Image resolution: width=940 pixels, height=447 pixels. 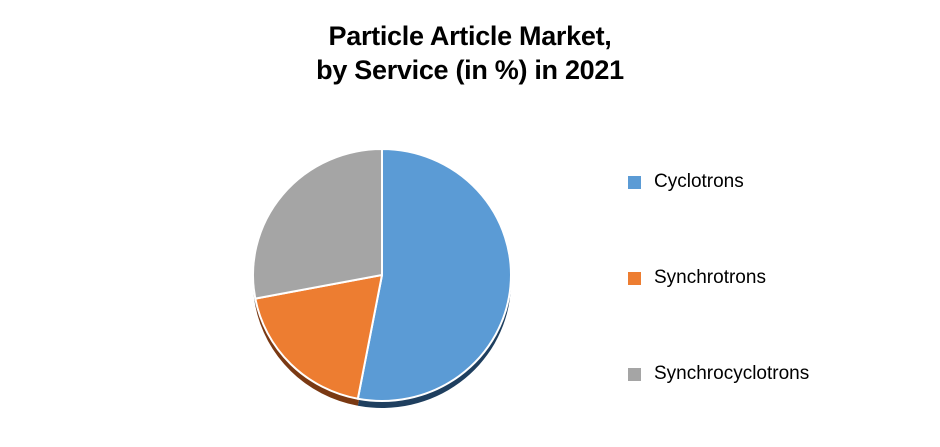 What do you see at coordinates (317, 224) in the screenshot?
I see `pie-slice-synchrocyclotrons` at bounding box center [317, 224].